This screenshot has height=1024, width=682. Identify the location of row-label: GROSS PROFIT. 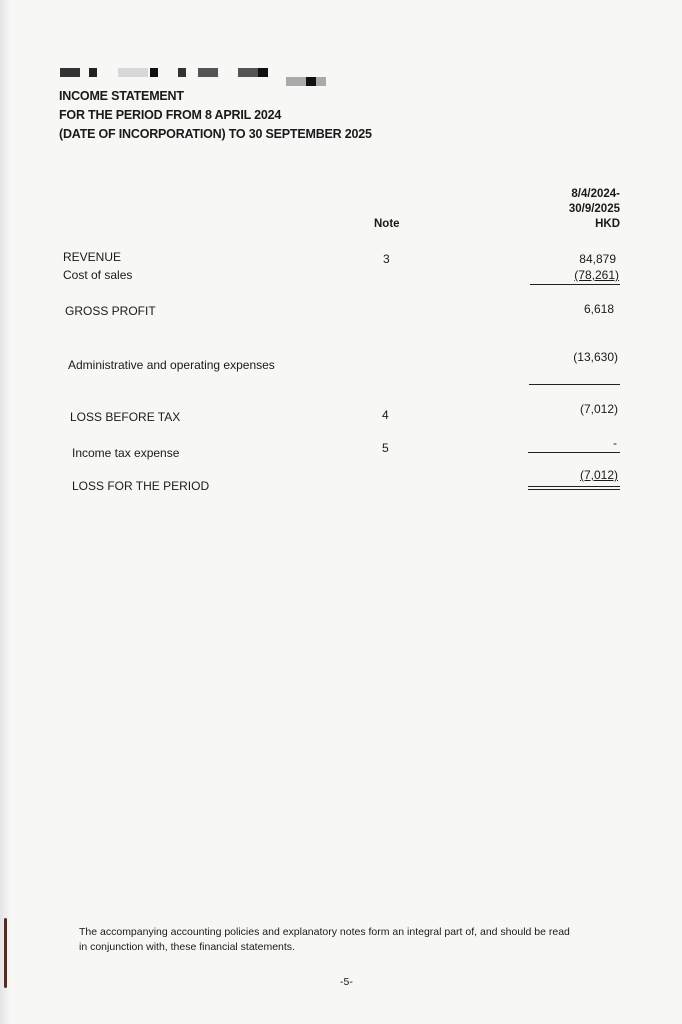
(110, 311).